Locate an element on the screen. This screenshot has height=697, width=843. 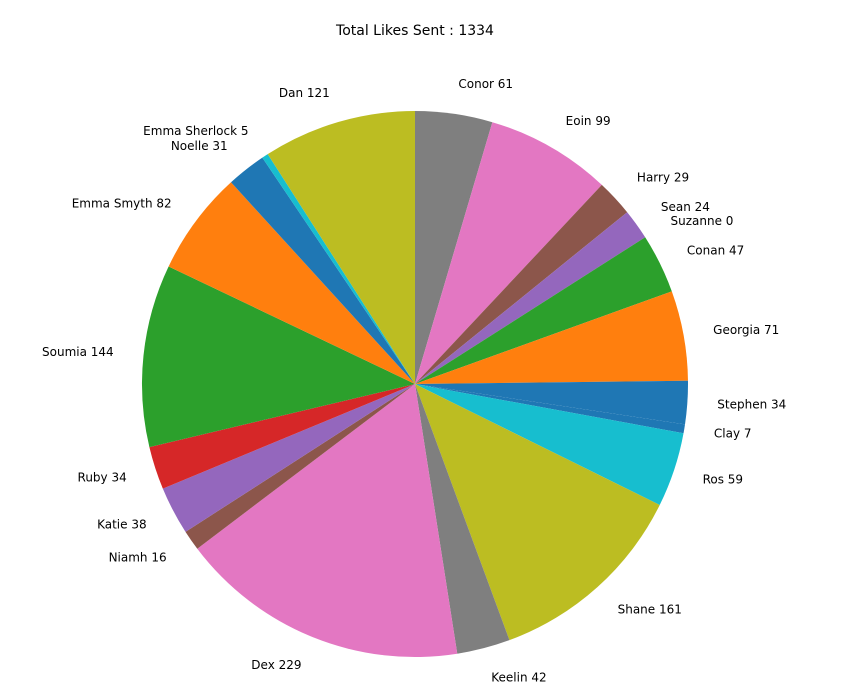
chart-title: Total Likes Sent : 1334 is located at coordinates (414, 31).